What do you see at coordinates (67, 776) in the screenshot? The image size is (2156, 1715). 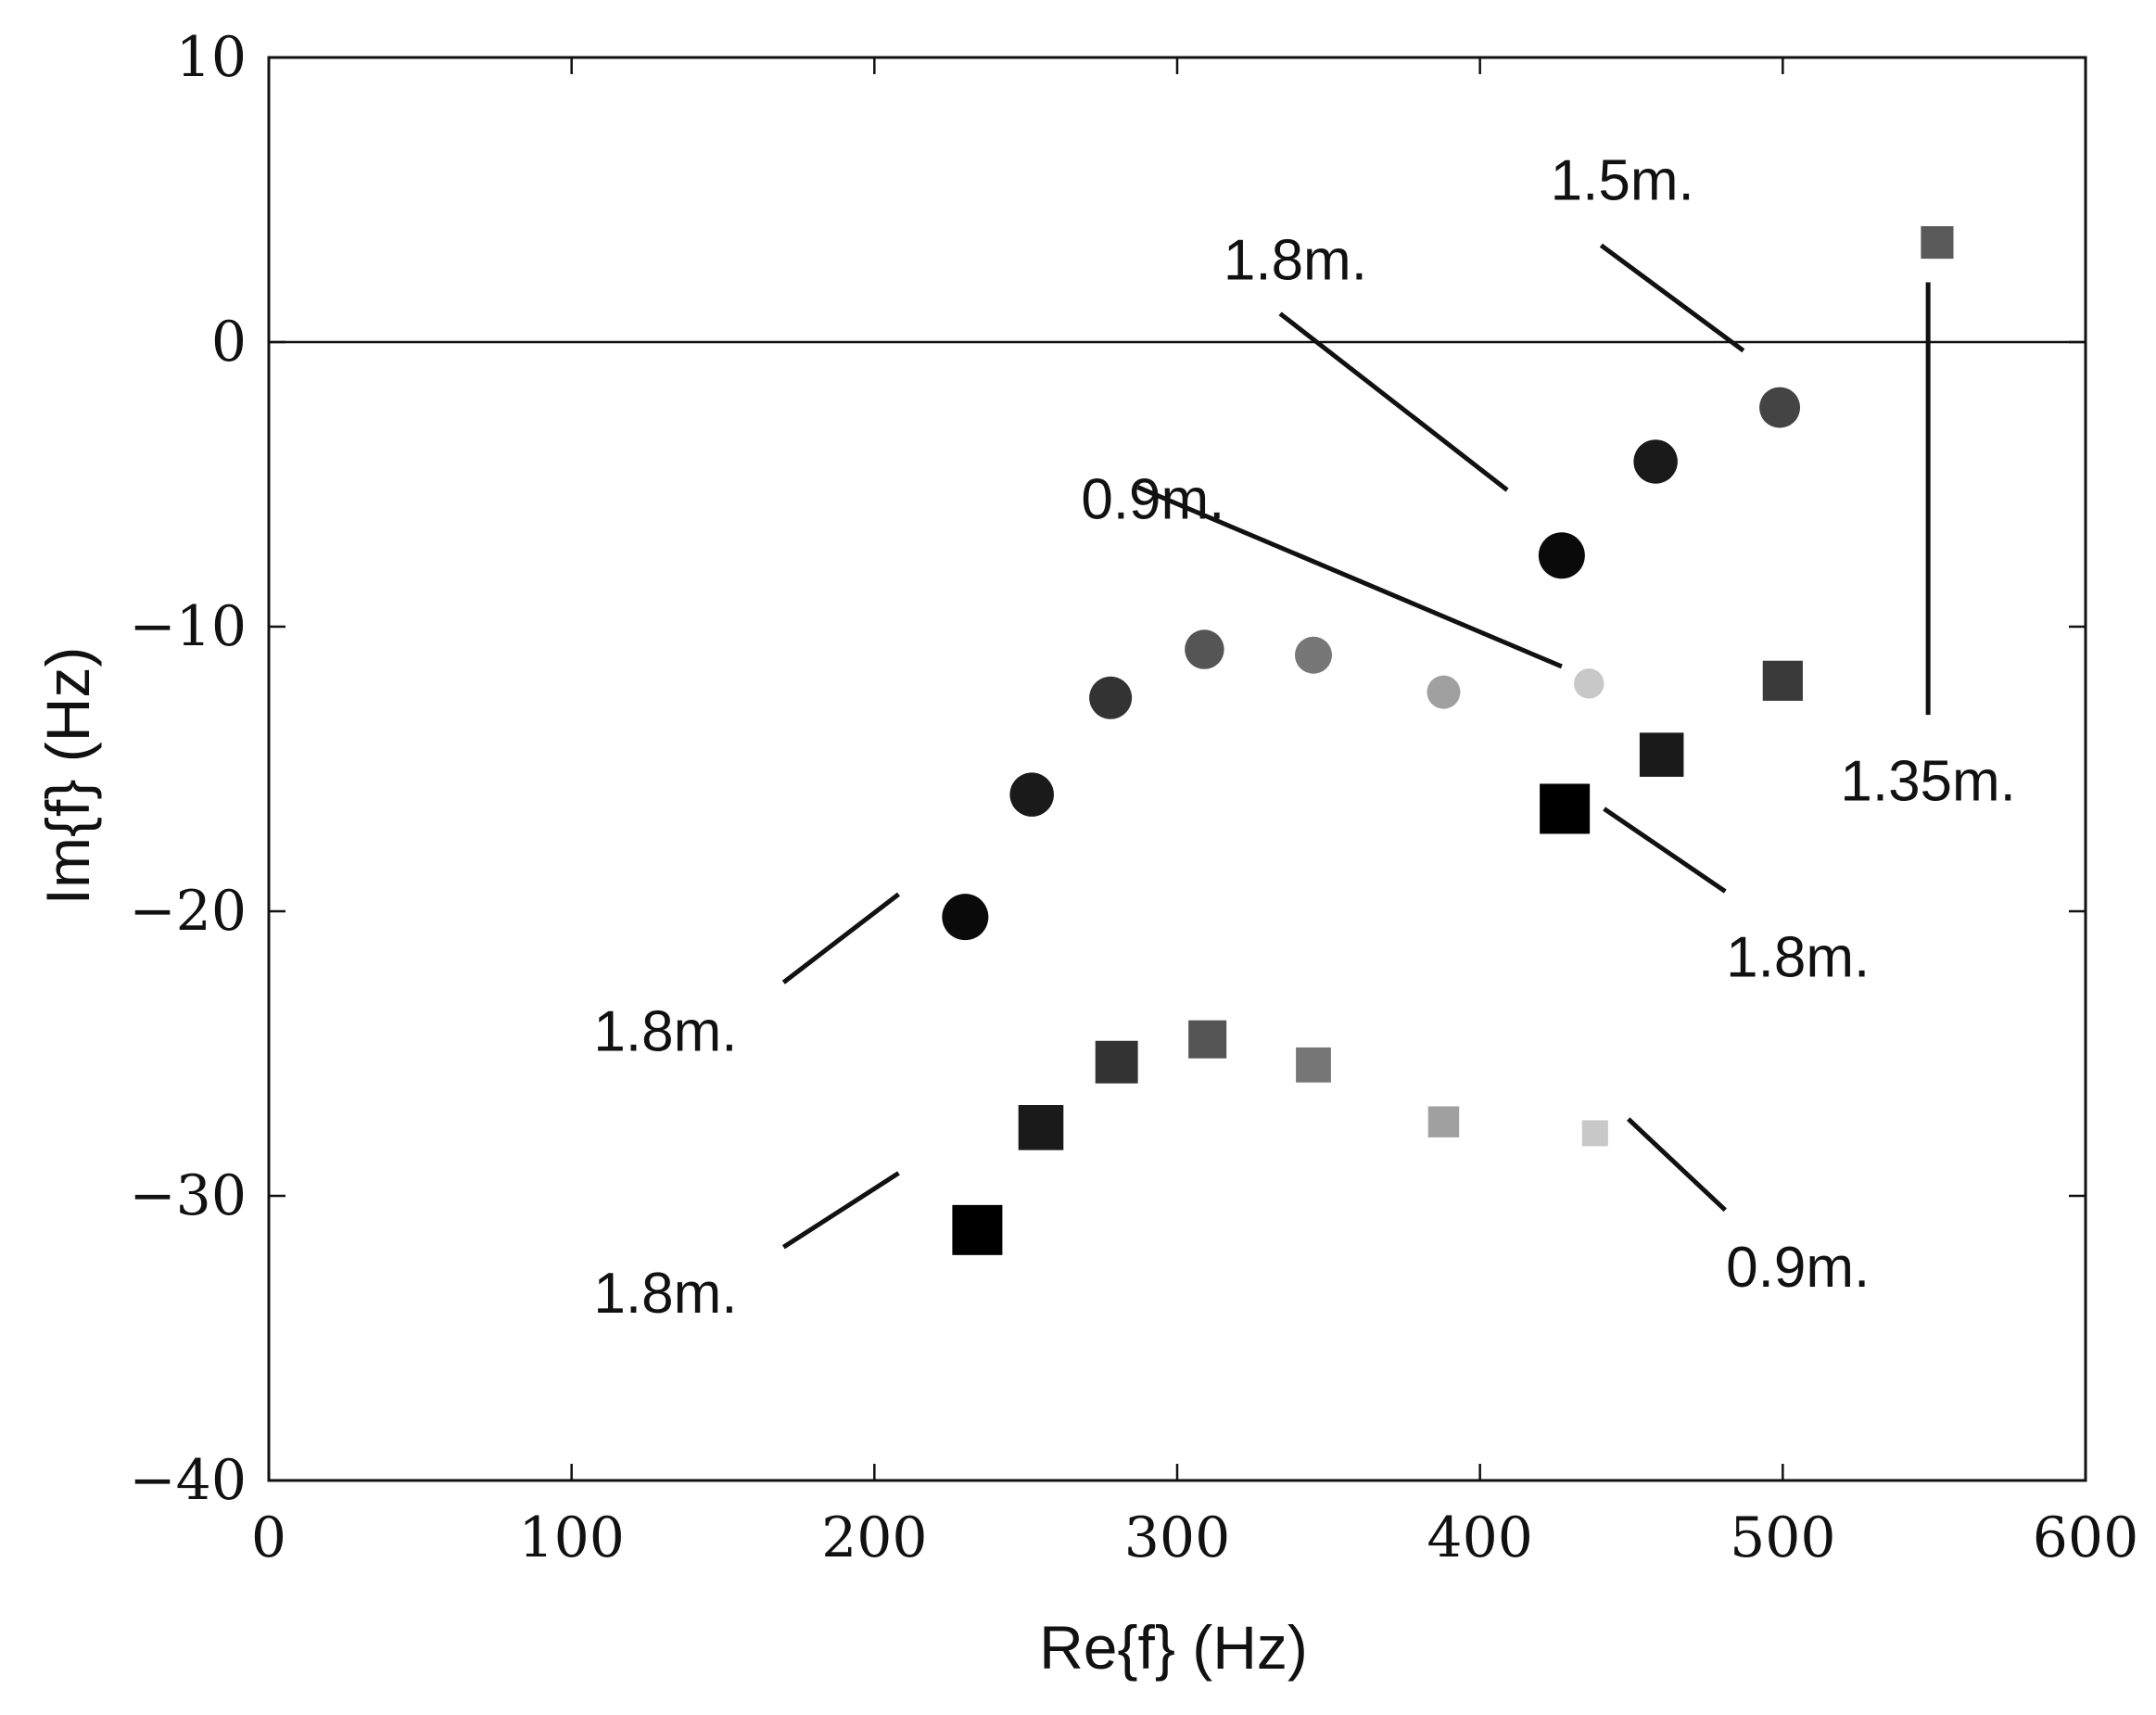 I see `y-axis-title: Im{f} (Hz)` at bounding box center [67, 776].